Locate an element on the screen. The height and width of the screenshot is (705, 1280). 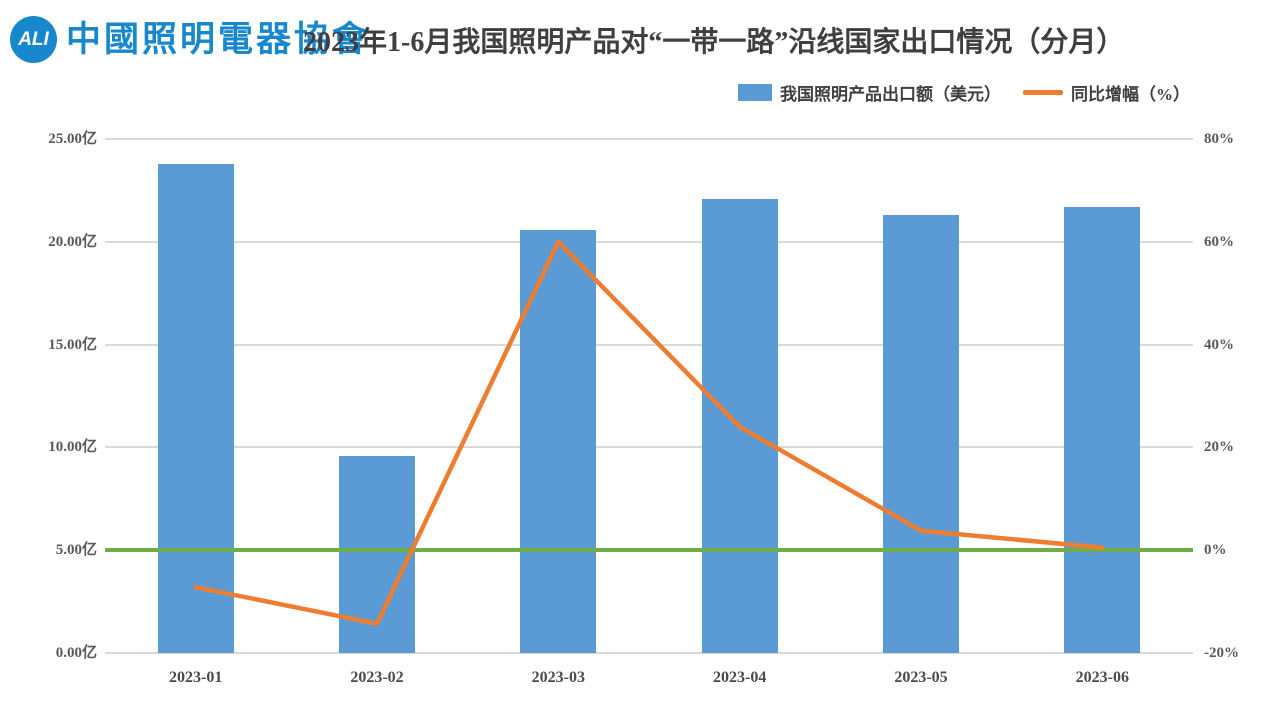
line-series-swatch-icon is located at coordinates (1043, 92).